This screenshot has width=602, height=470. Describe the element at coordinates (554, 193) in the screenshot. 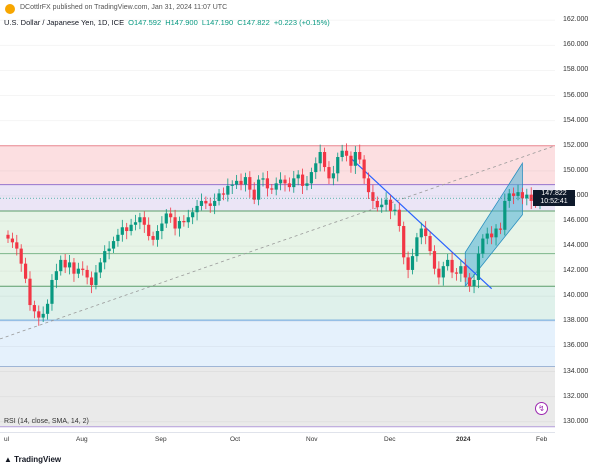

I see `last-price-value: 147.822` at that location.